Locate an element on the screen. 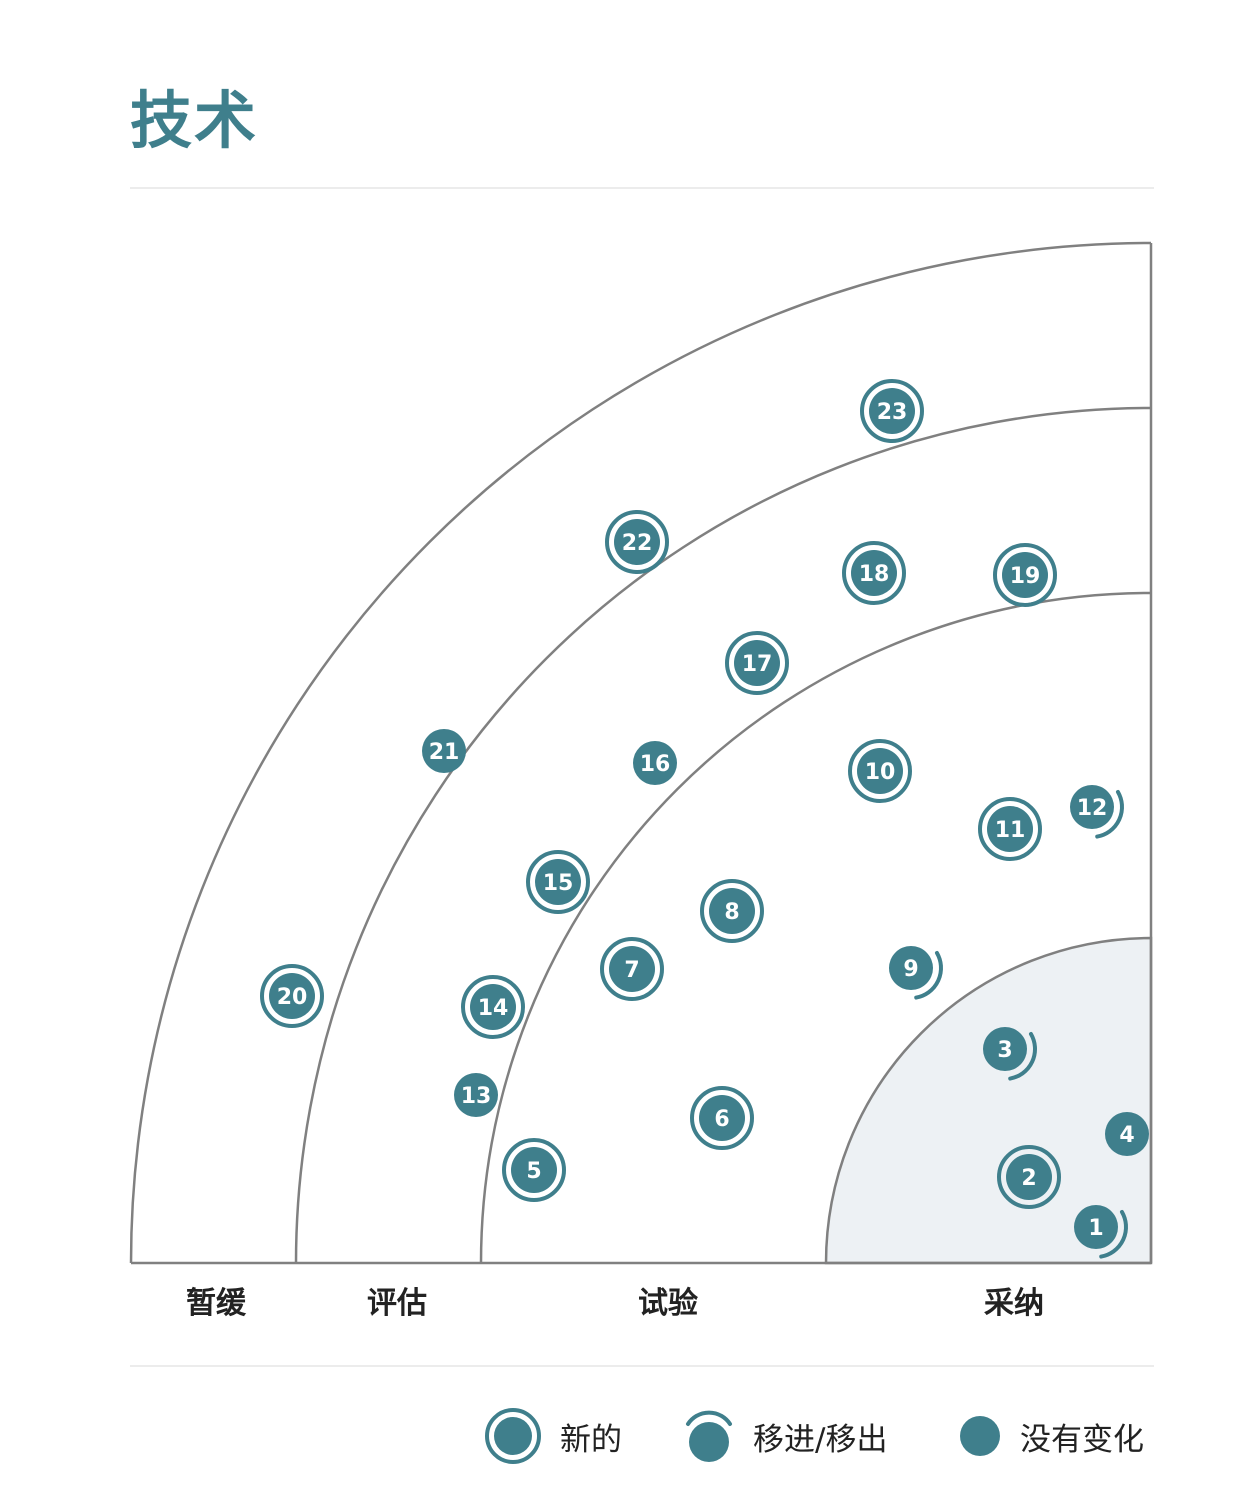  blip-16: 16 is located at coordinates (655, 763).